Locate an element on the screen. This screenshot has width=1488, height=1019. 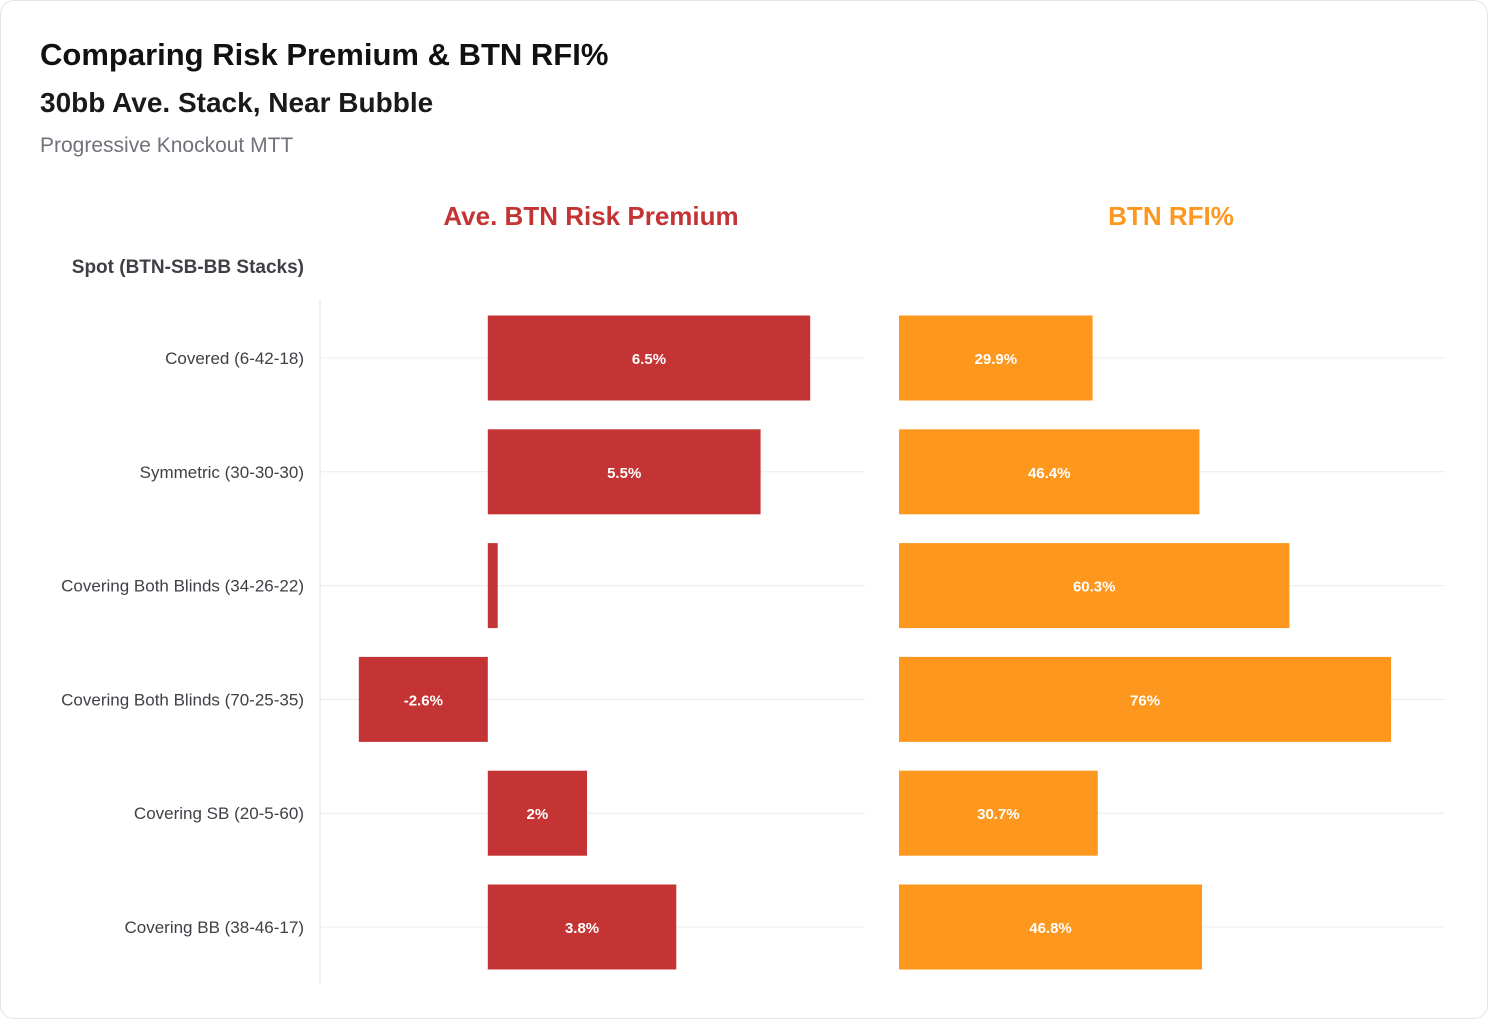
risk-premium-data-label: 3.8% is located at coordinates (582, 928).